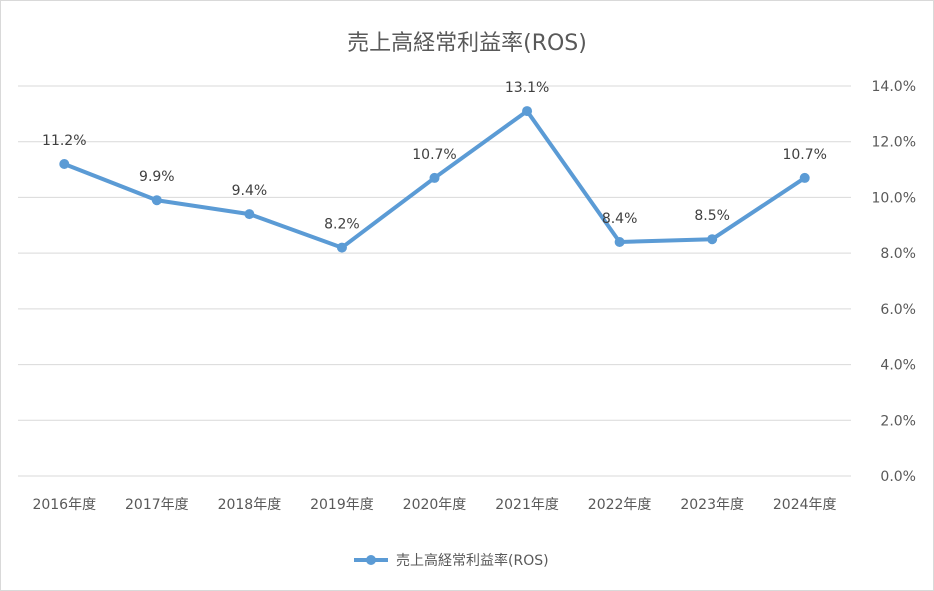  I want to click on data-label: 9.9%, so click(157, 177).